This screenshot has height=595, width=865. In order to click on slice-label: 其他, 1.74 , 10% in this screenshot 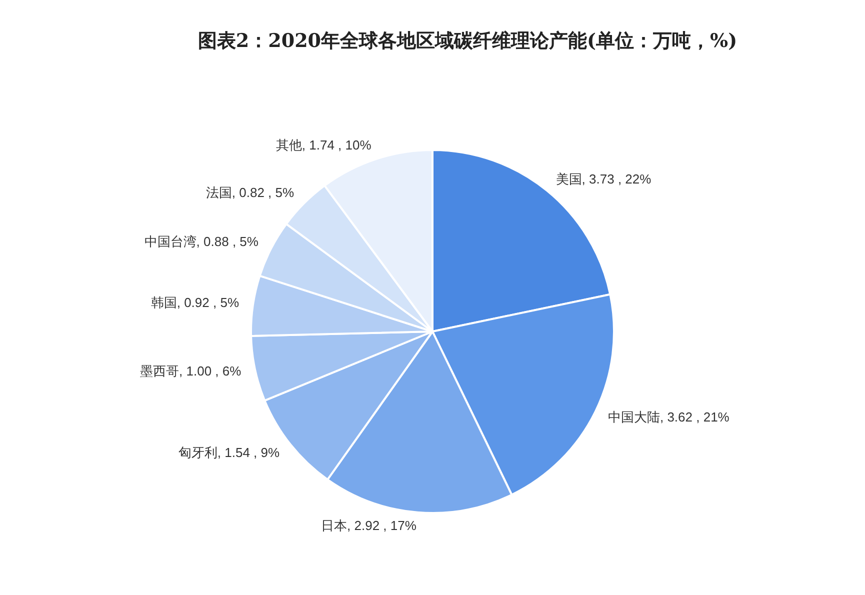, I will do `click(324, 144)`.